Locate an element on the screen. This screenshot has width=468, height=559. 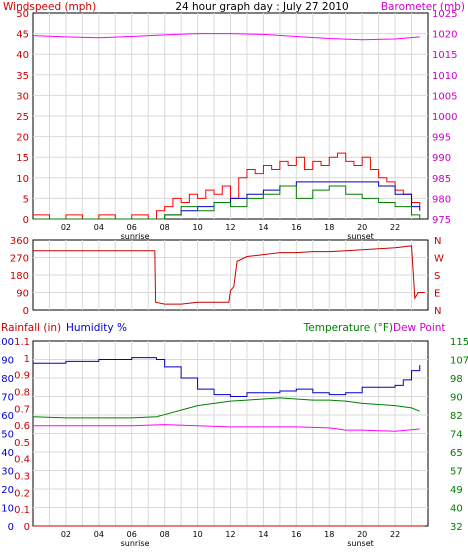
wind-tick-label: 40 is located at coordinates (22, 55).